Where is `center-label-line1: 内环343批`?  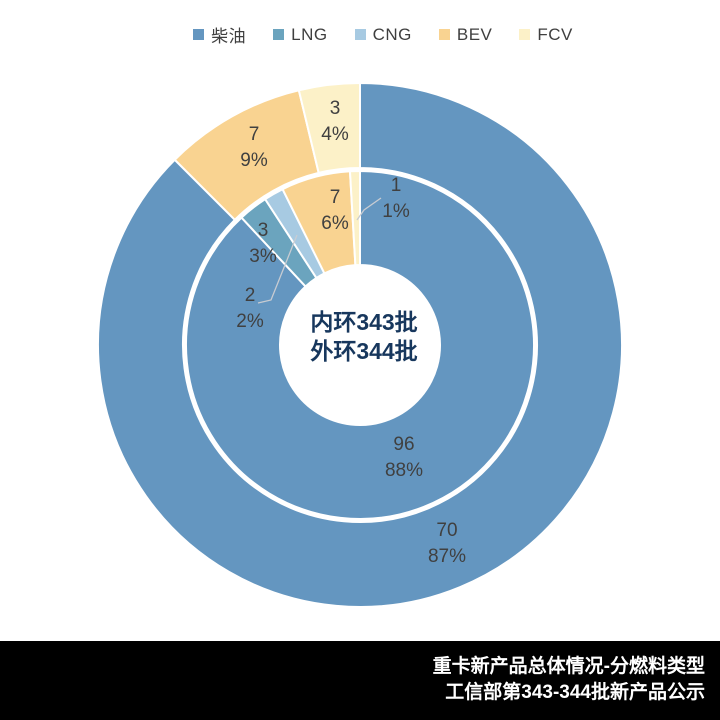
center-label-line1: 内环343批 is located at coordinates (364, 322).